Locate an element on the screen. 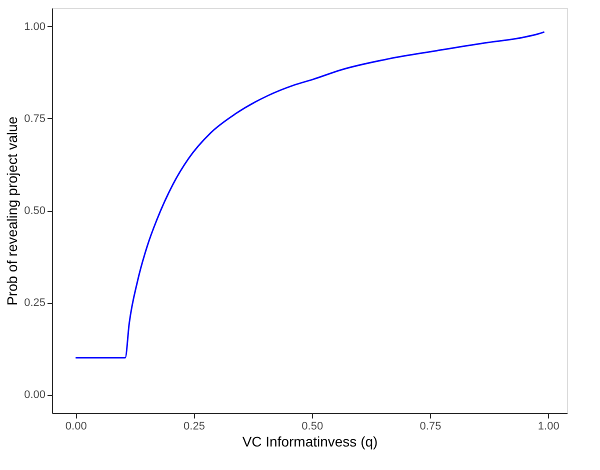  y-tick-label: 0.50 is located at coordinates (35, 211).